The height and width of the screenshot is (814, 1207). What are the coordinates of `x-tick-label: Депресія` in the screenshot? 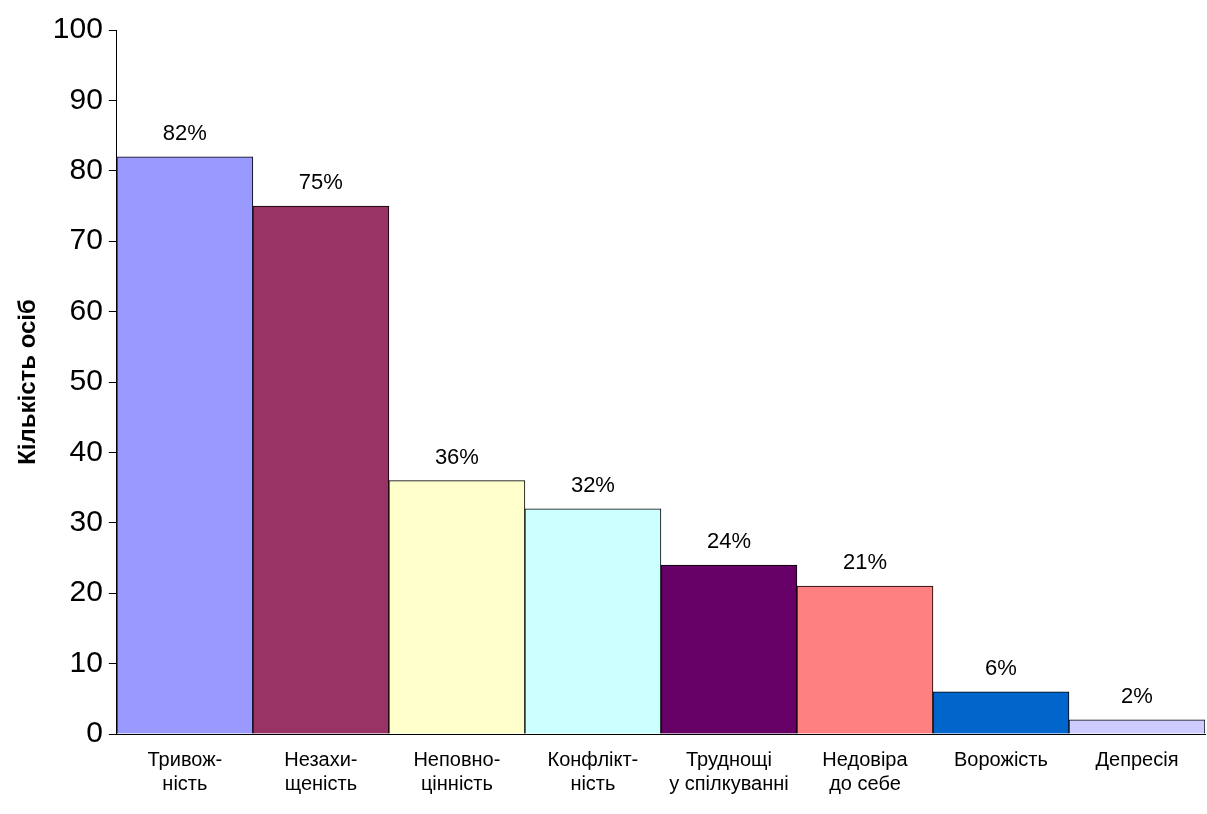 It's located at (1137, 758).